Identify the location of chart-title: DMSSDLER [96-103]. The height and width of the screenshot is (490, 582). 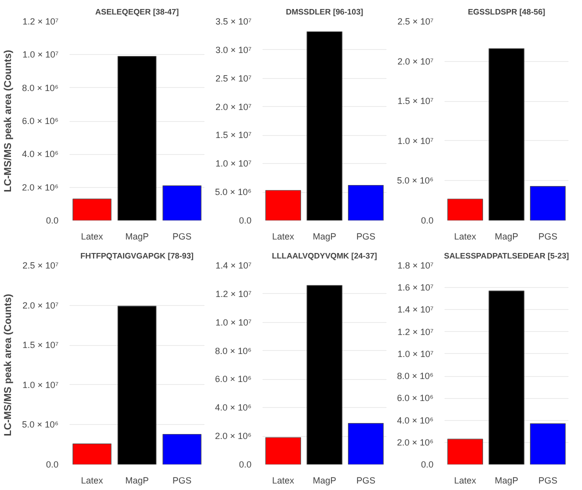
(325, 12).